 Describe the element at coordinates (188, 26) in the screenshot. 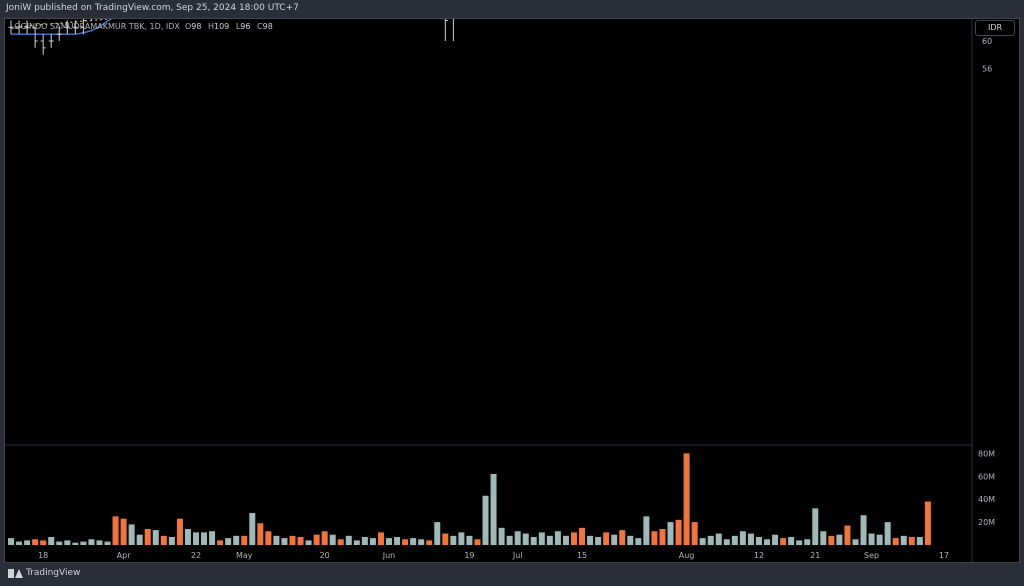

I see `open-key: O` at that location.